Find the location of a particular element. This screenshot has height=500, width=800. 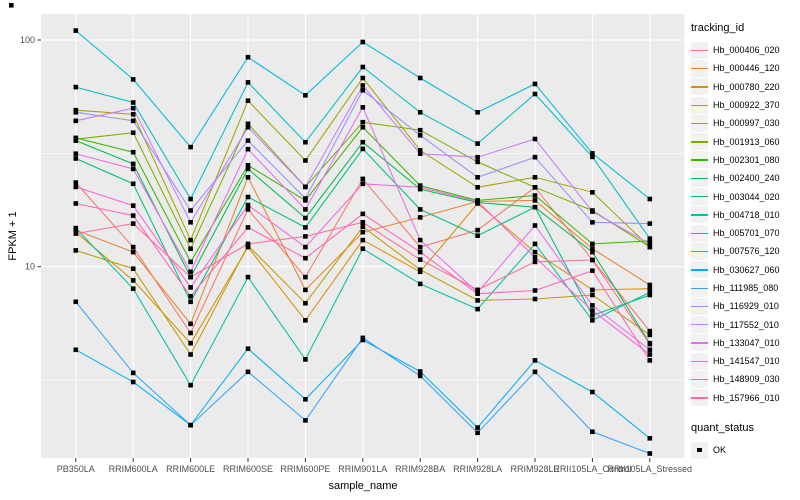

legend-item: Hb_000997_030 is located at coordinates (745, 123).